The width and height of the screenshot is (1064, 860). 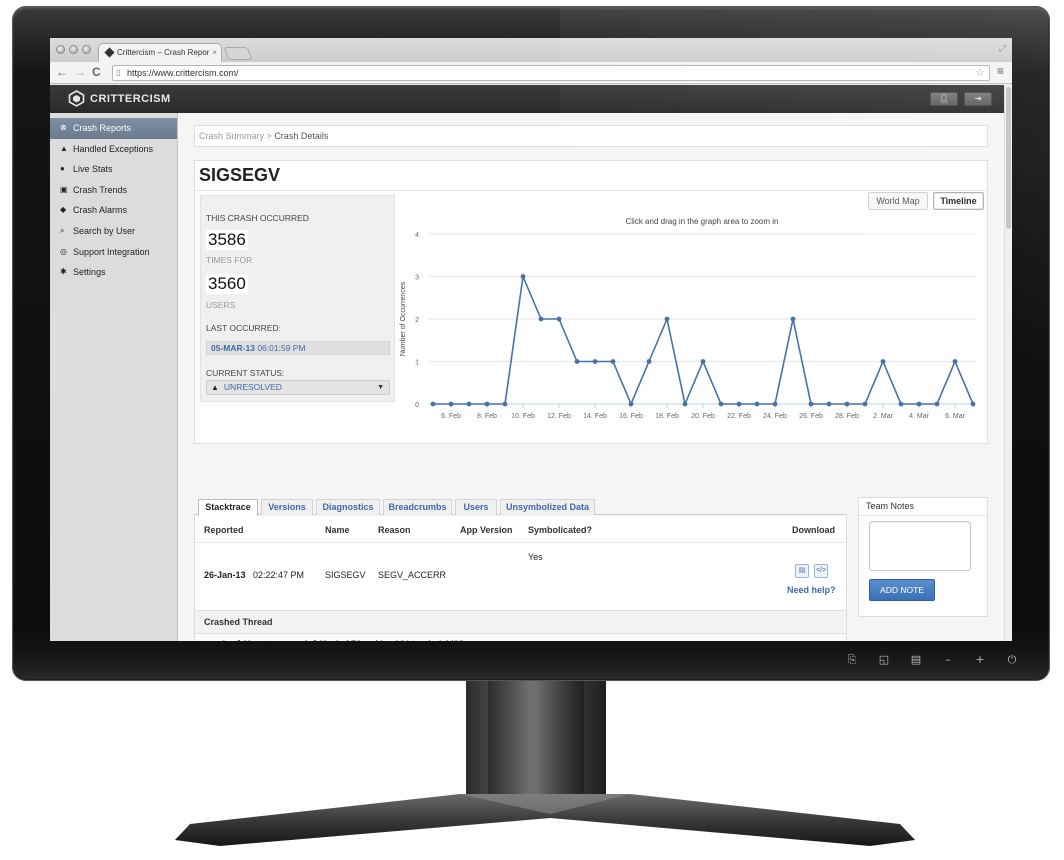 What do you see at coordinates (1000, 71) in the screenshot?
I see `browser-menu-icon: ≡` at bounding box center [1000, 71].